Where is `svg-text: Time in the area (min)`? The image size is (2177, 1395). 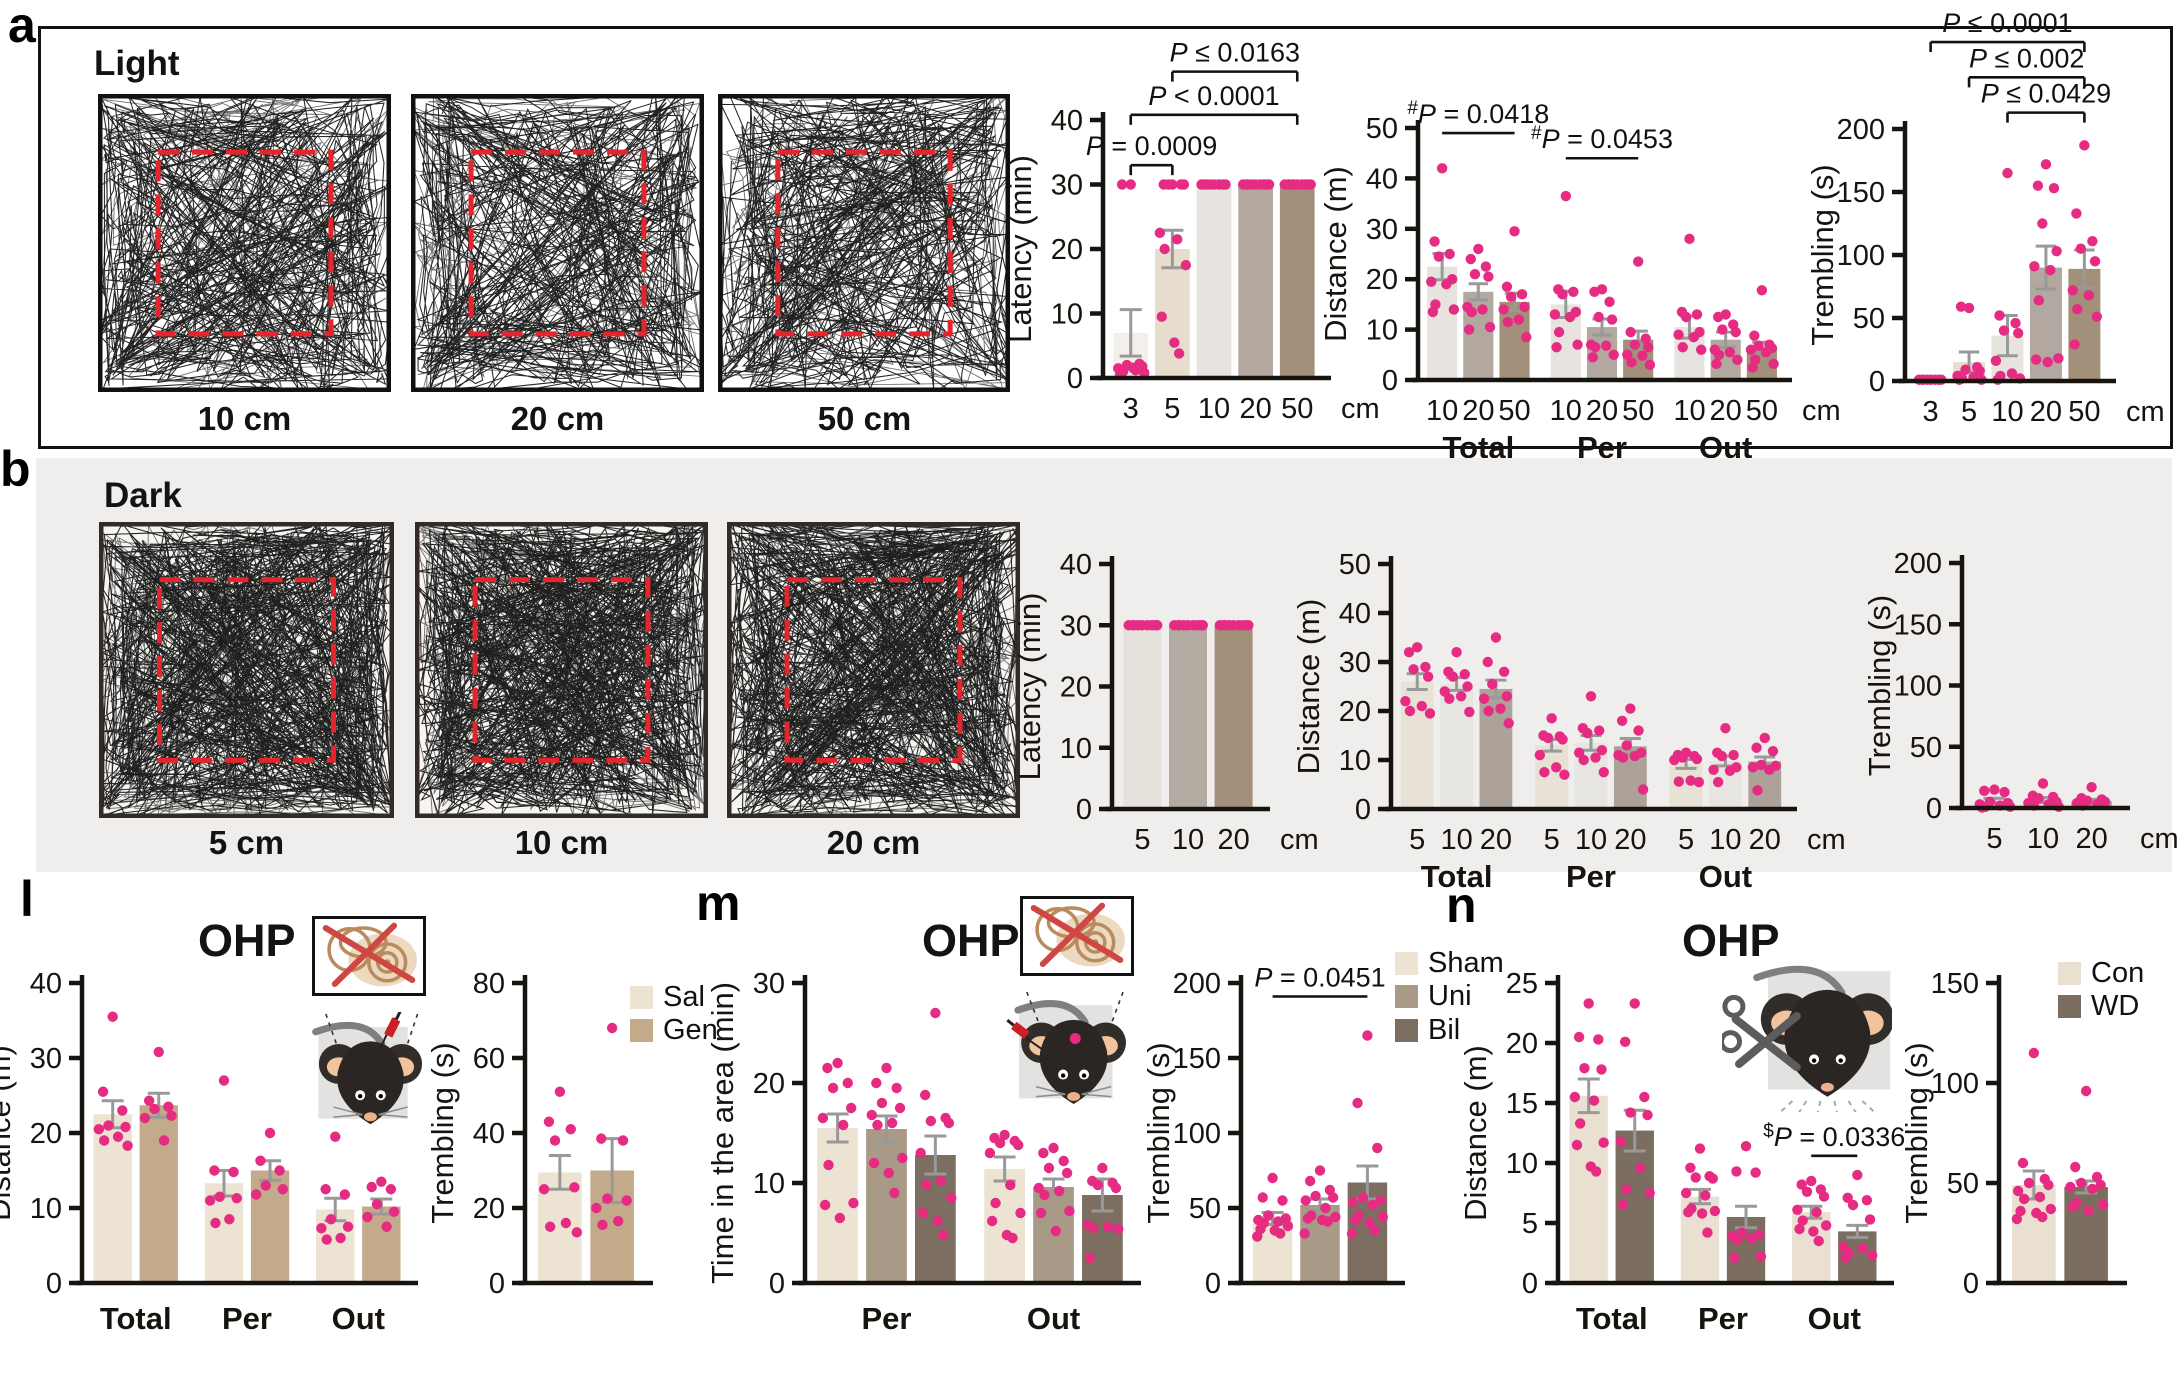 svg-text: Time in the area (min) is located at coordinates (722, 1133).